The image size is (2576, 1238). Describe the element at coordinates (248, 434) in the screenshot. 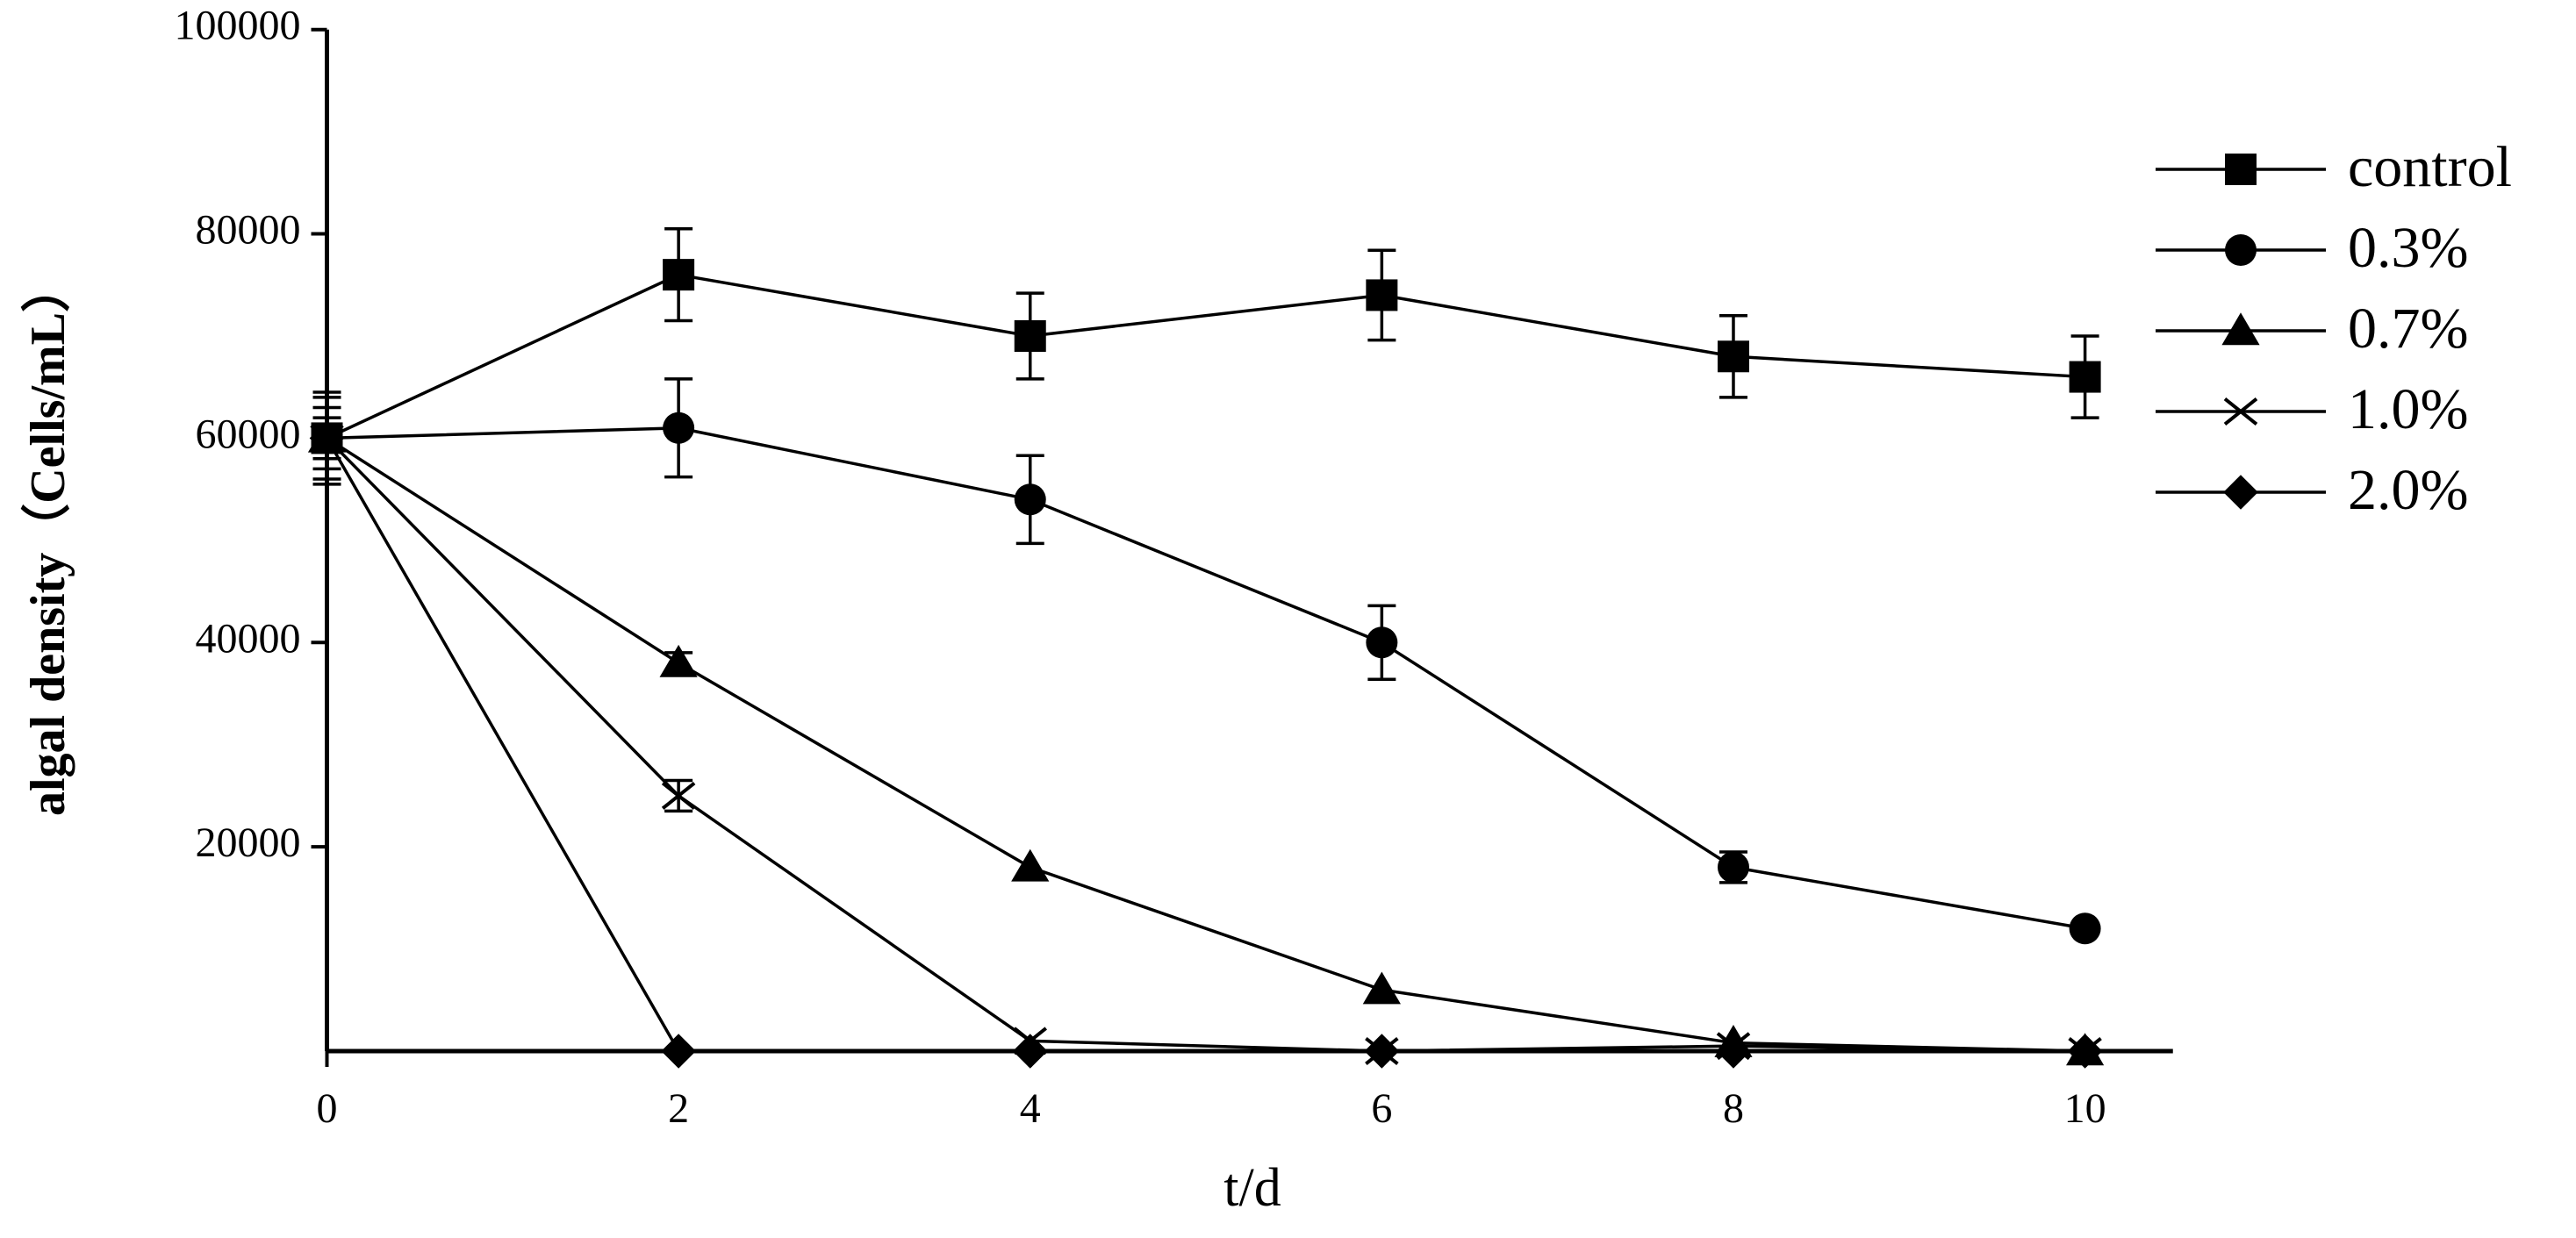

I see `y-tick-label: 60000` at that location.